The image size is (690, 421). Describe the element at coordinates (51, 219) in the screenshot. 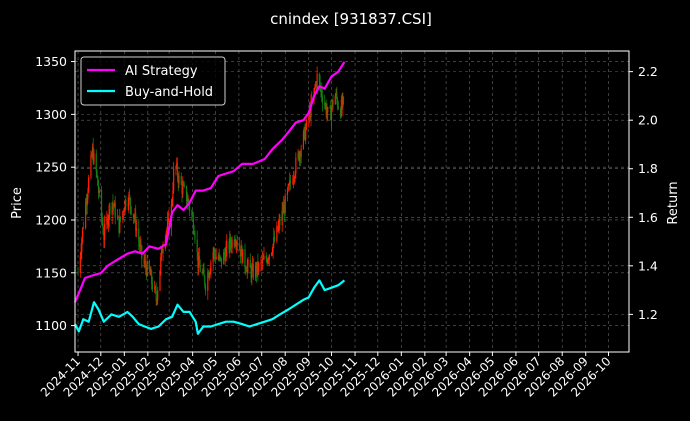

I see `y-left-tick-label: 1200` at that location.